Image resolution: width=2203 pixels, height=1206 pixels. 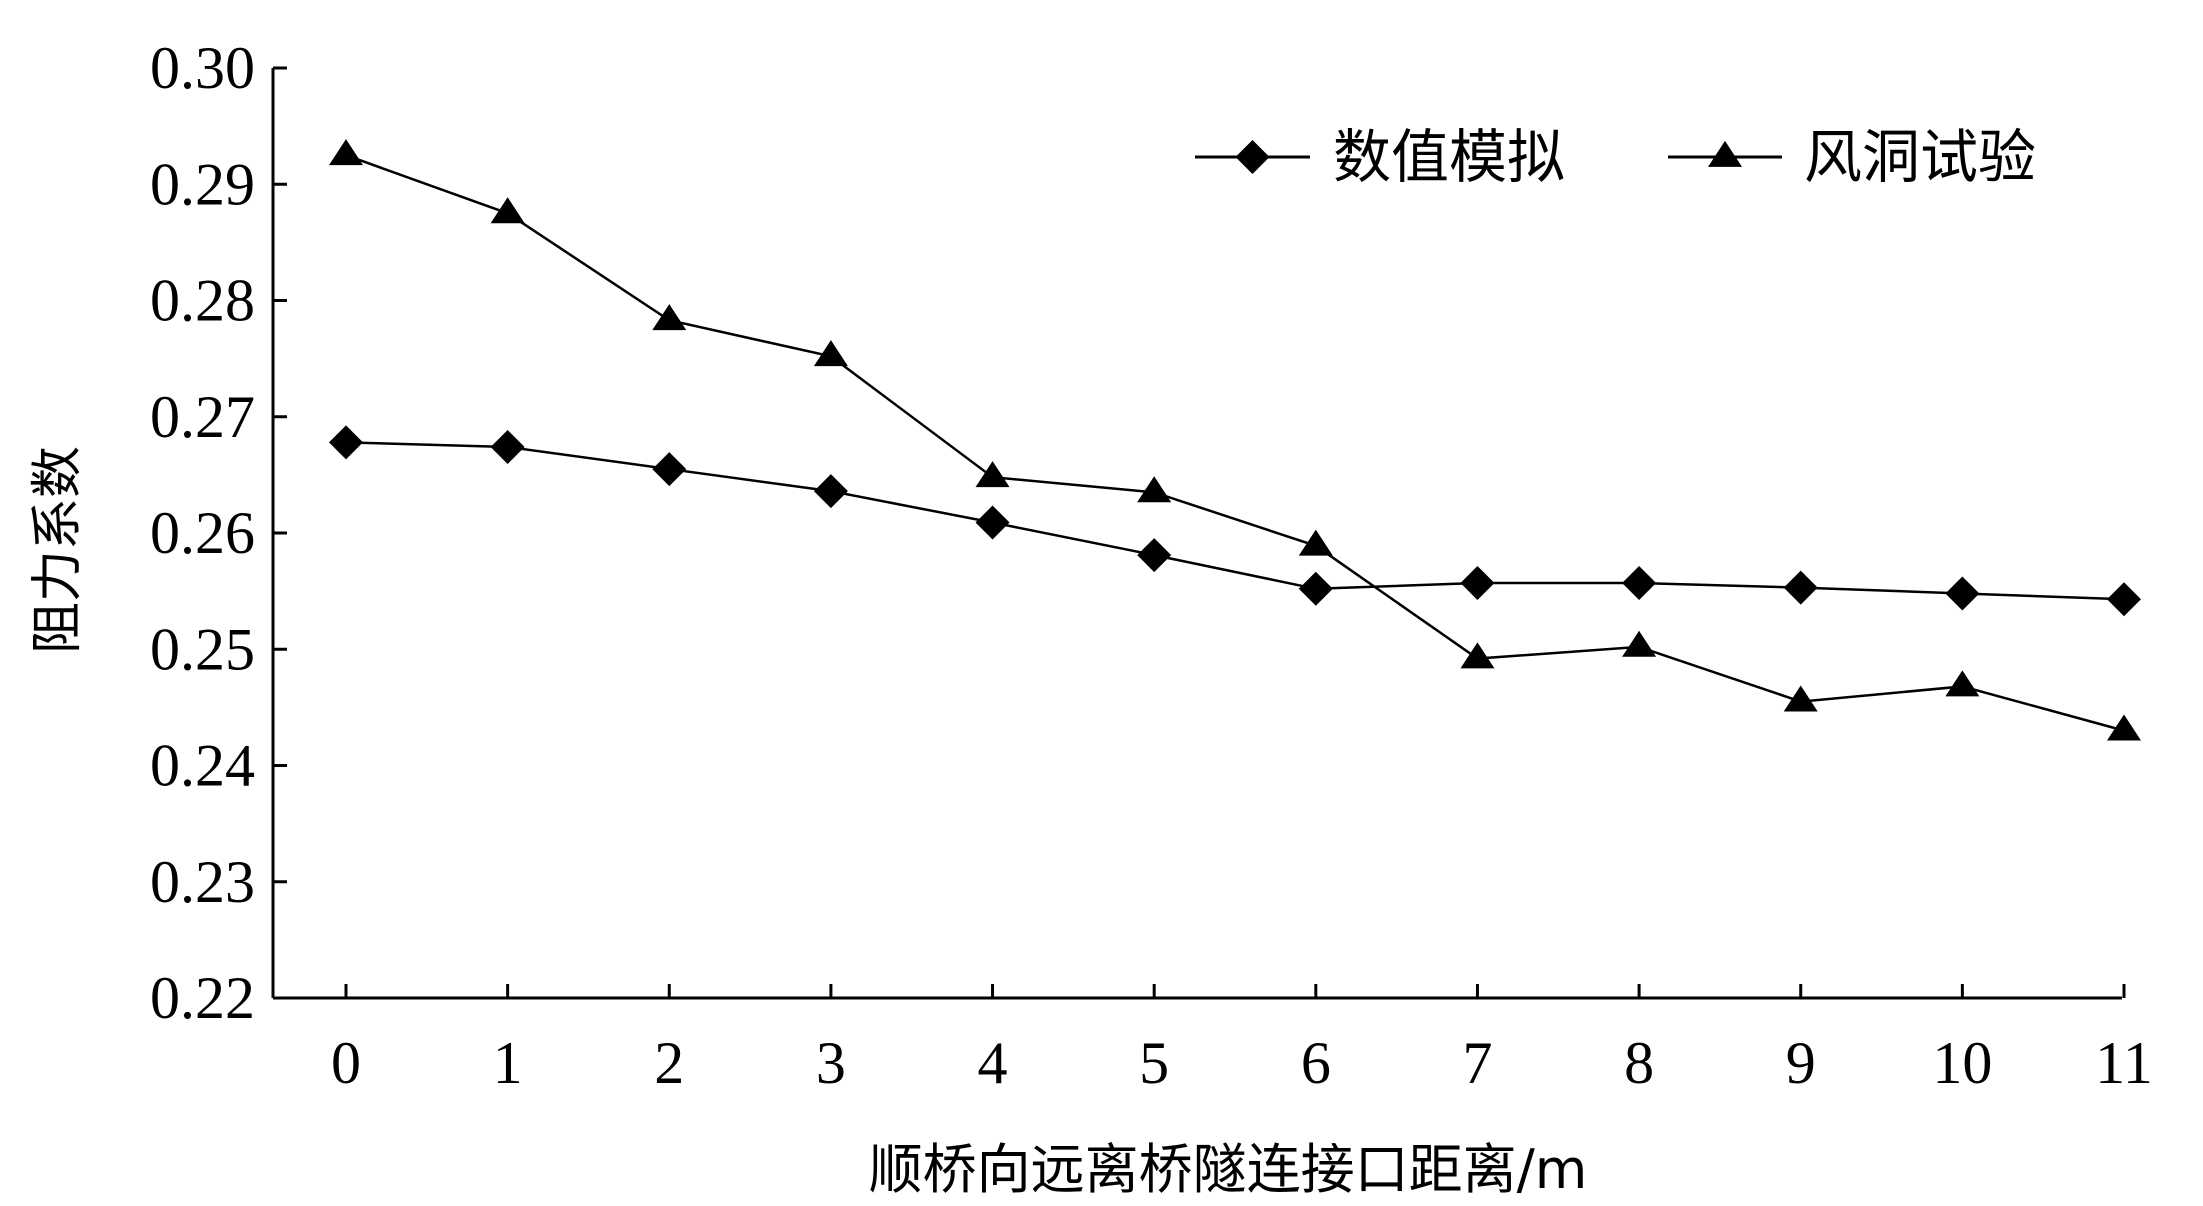 I want to click on legend: 数值模拟 风洞试验, so click(x=1615, y=157).